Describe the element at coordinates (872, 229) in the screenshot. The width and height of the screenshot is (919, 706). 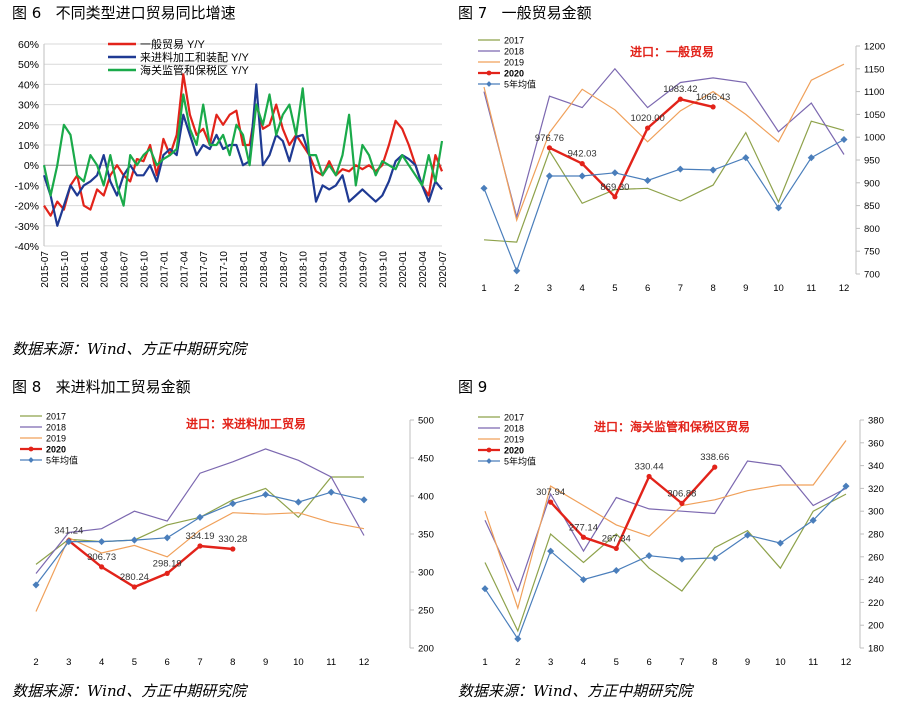
I see `fig7-ytick-label: 800` at that location.